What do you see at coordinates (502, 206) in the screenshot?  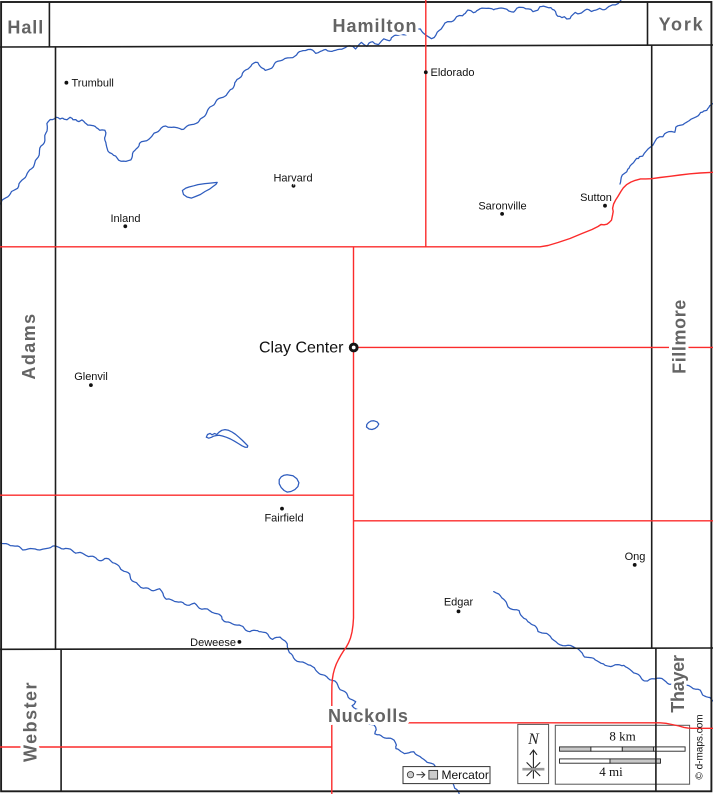 I see `svg-text: Saronville` at bounding box center [502, 206].